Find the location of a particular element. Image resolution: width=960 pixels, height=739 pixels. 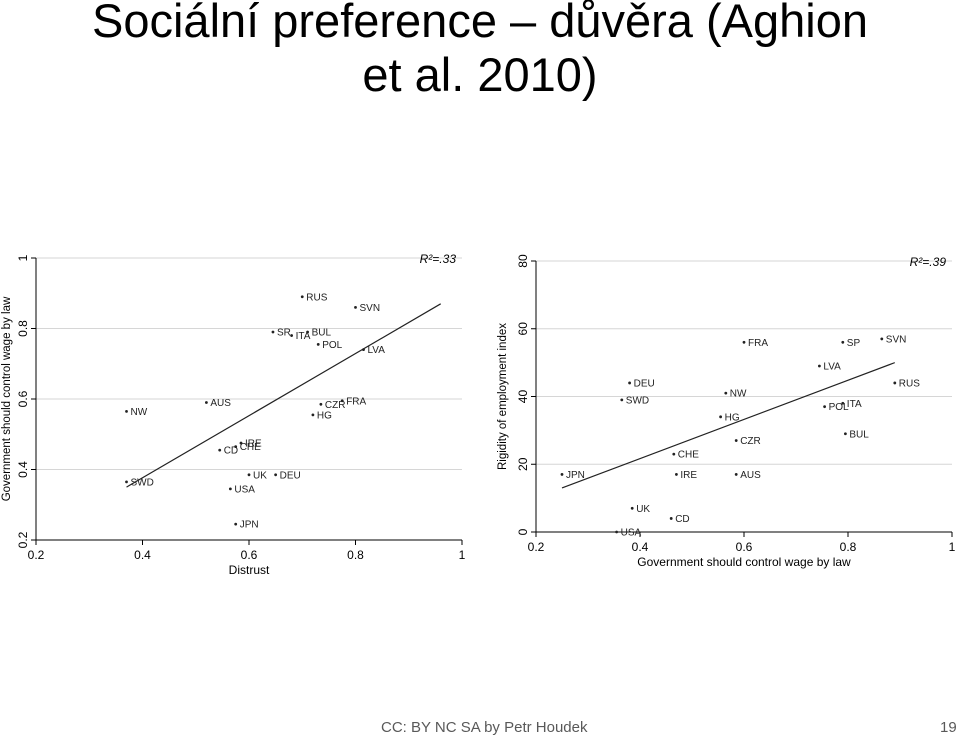

data-point-deu is located at coordinates (629, 383).